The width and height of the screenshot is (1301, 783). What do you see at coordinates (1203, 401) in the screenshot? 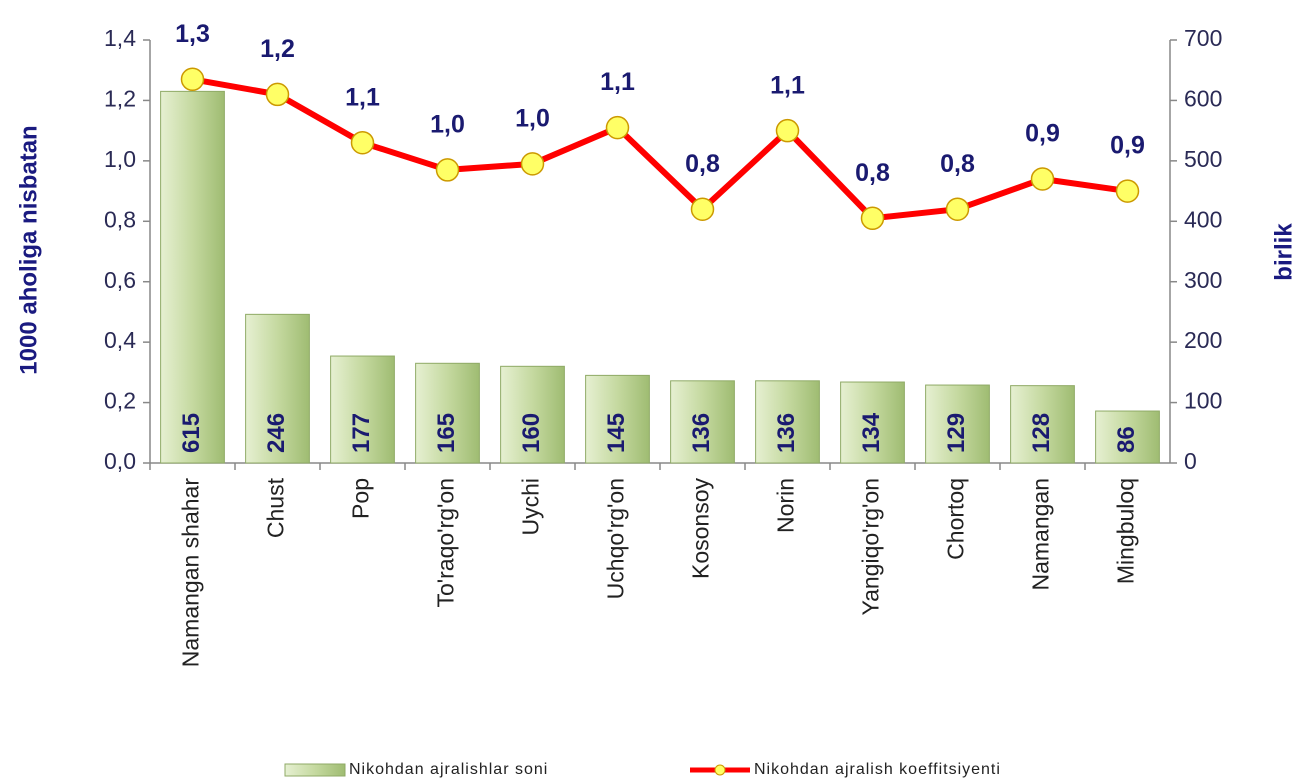
I see `y2-tick-label: 100` at bounding box center [1203, 401].